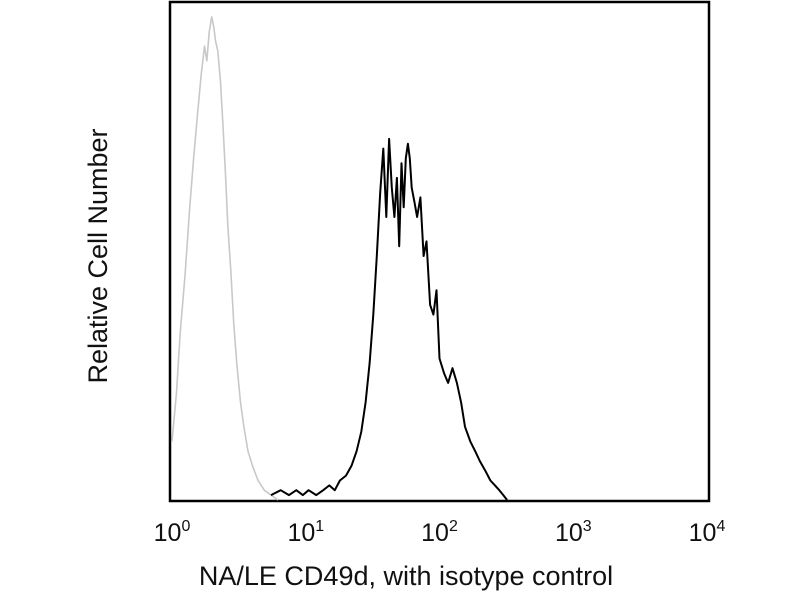  What do you see at coordinates (98, 255) in the screenshot?
I see `y-axis-title: Relative Cell Number` at bounding box center [98, 255].